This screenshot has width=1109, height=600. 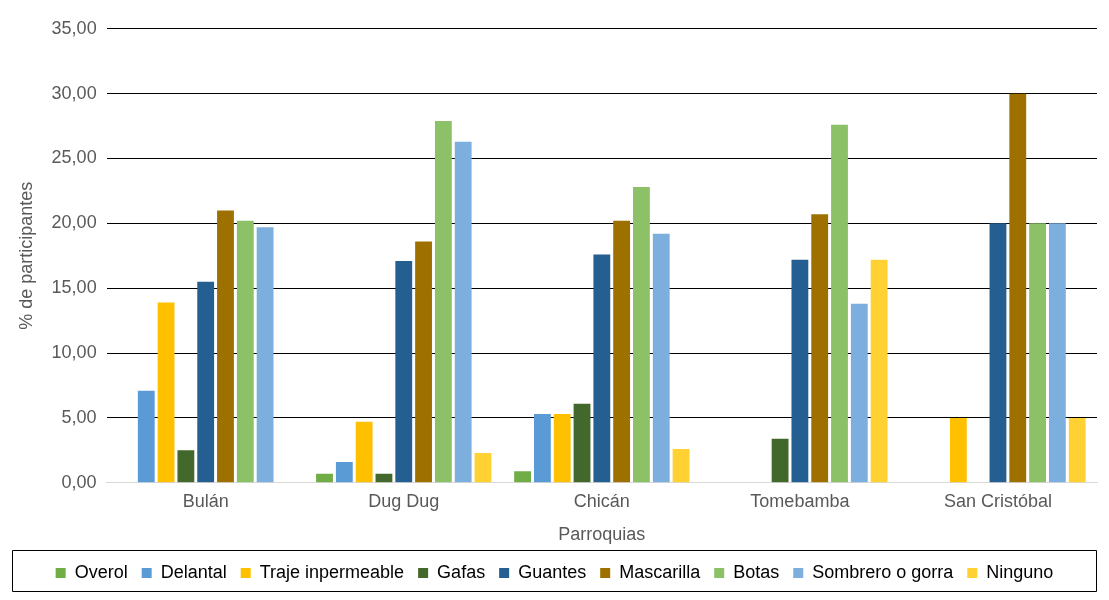 What do you see at coordinates (79, 481) in the screenshot?
I see `y-tick-label: 0,00` at bounding box center [79, 481].